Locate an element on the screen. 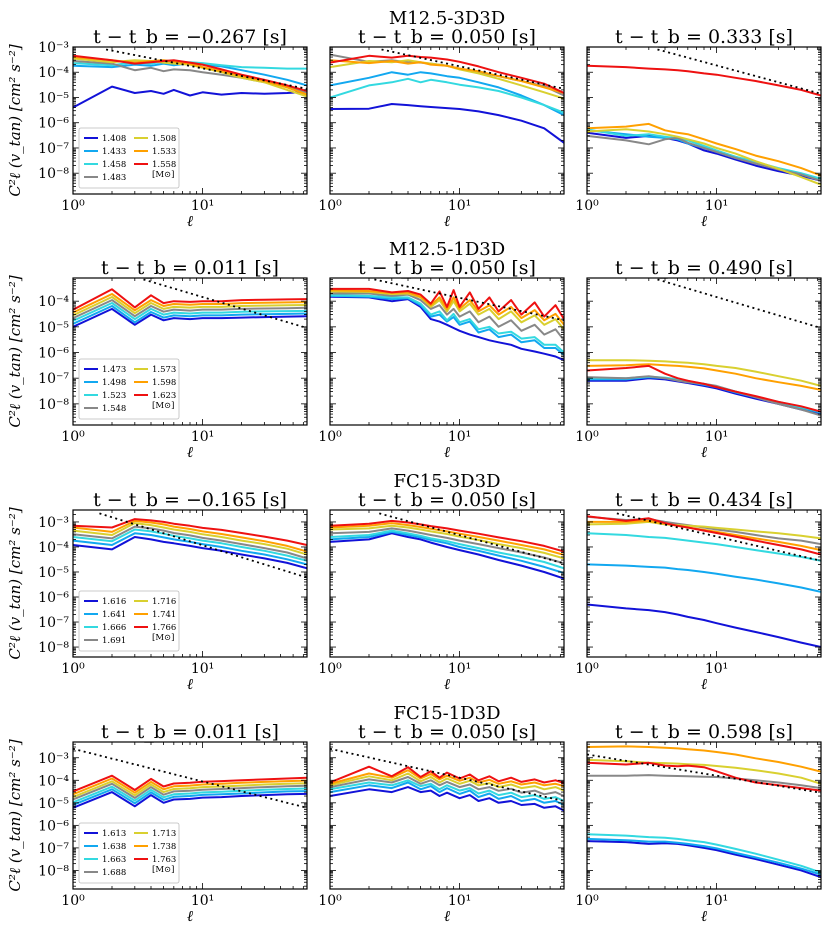 The image size is (830, 941). panel-title: t − t_b = −0.267 [s] is located at coordinates (190, 37).